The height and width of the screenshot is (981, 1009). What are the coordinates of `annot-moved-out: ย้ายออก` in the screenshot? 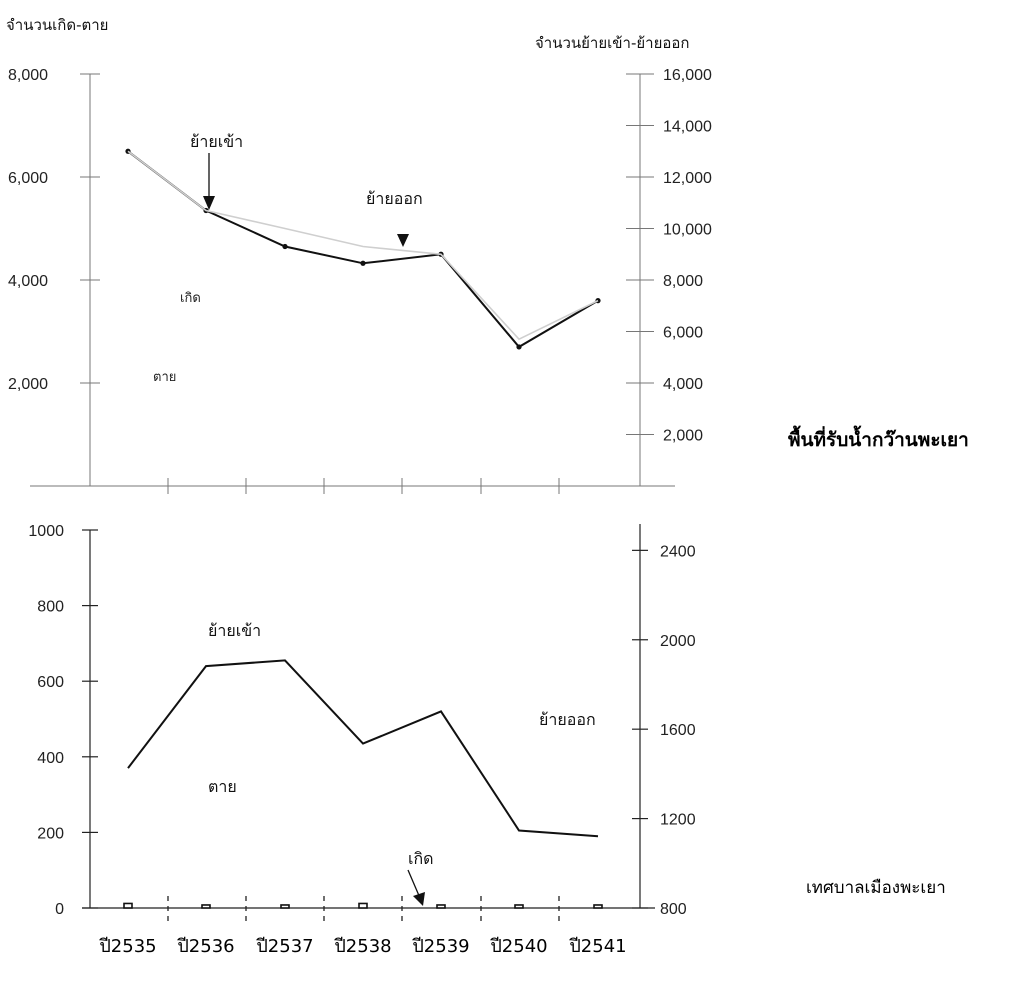 It's located at (394, 198).